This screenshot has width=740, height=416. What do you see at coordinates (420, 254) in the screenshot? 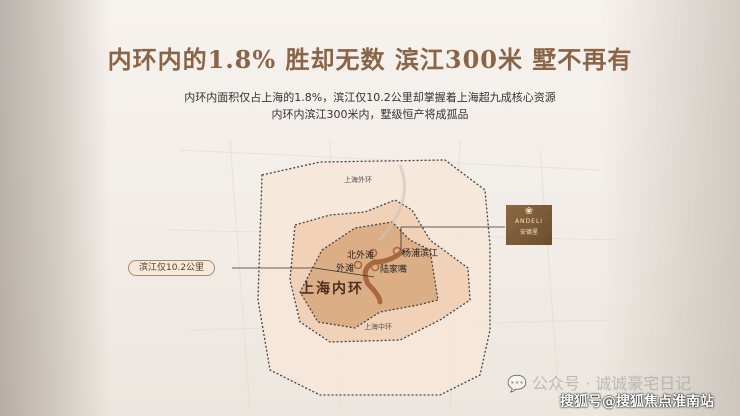
I see `place-yangpu-riverside: 杨浦滨江` at bounding box center [420, 254].